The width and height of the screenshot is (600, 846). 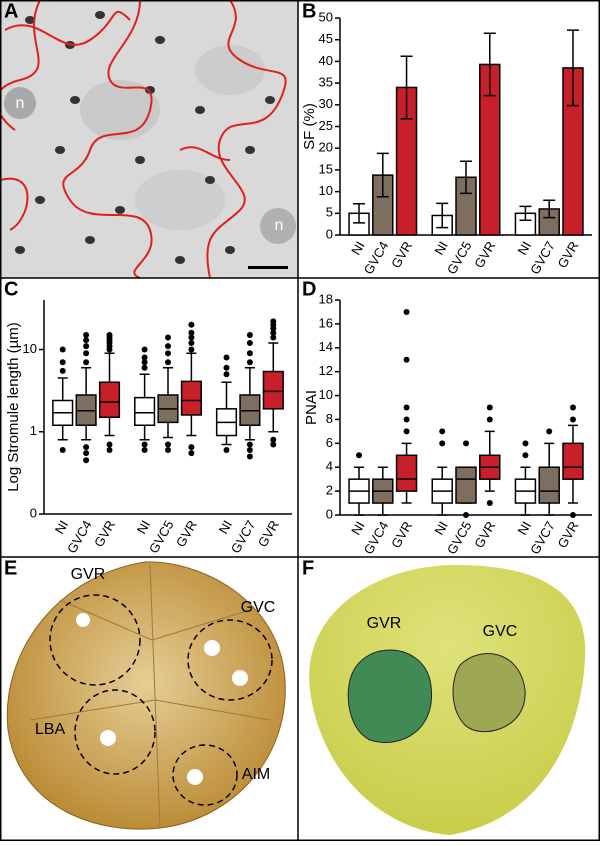 I want to click on y-tick-label: 14, so click(x=326, y=346).